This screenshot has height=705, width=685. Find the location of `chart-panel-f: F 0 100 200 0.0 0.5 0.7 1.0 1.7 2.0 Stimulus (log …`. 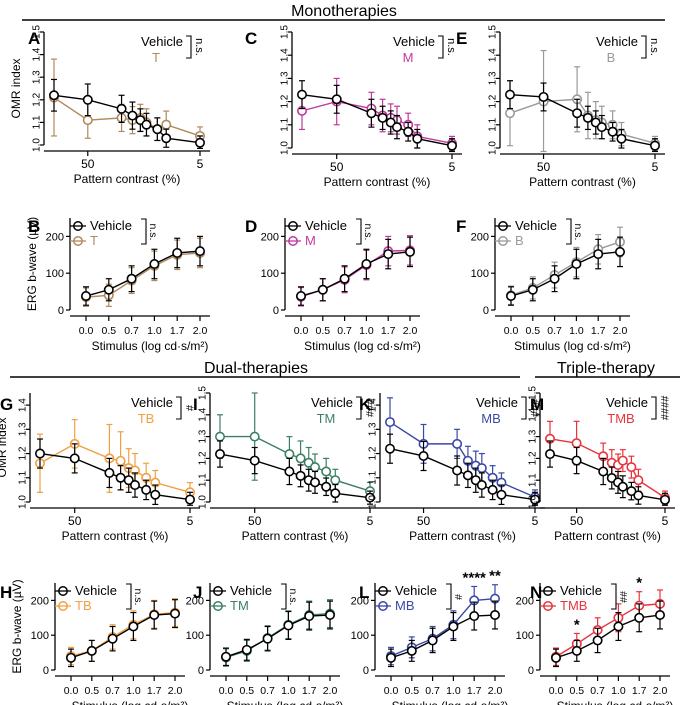

chart-panel-f: F 0 100 200 0.0 0.5 0.7 1.0 1.7 2.0 Stimulus (log … is located at coordinates (543, 285).